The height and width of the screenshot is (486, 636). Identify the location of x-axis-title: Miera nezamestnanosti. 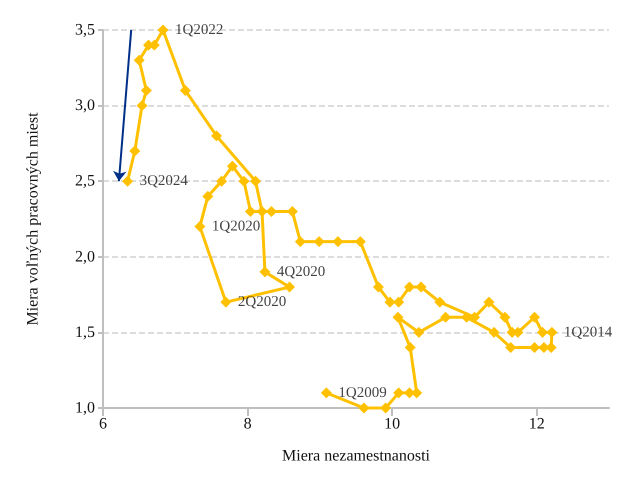
(356, 456).